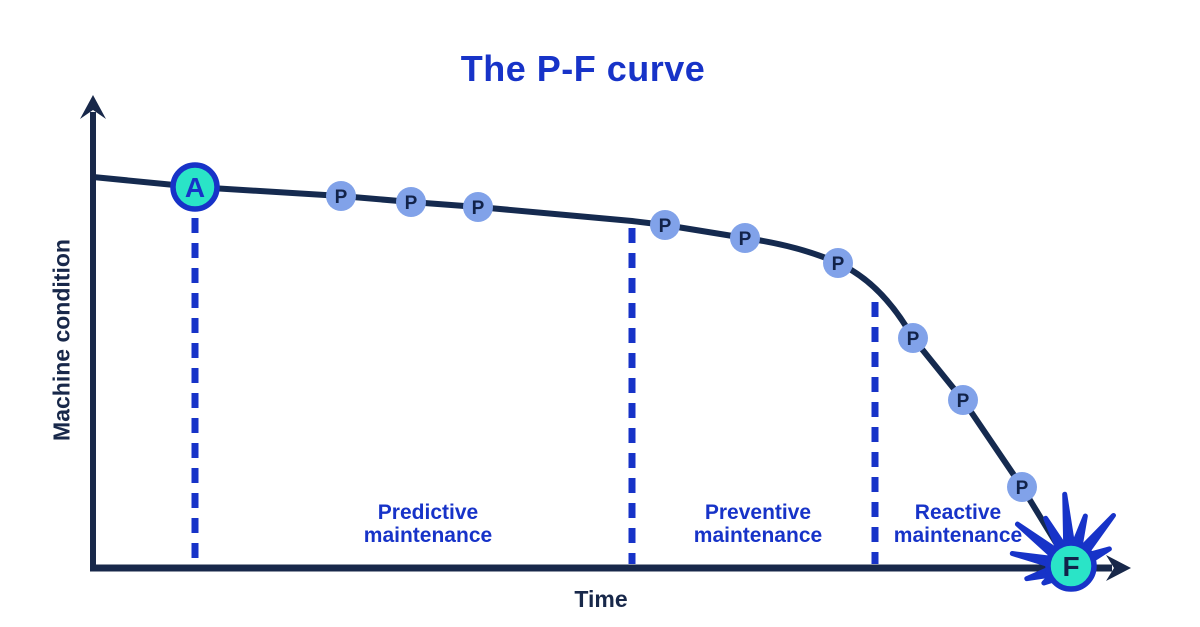  I want to click on p-marker-label-8: P, so click(1022, 488).